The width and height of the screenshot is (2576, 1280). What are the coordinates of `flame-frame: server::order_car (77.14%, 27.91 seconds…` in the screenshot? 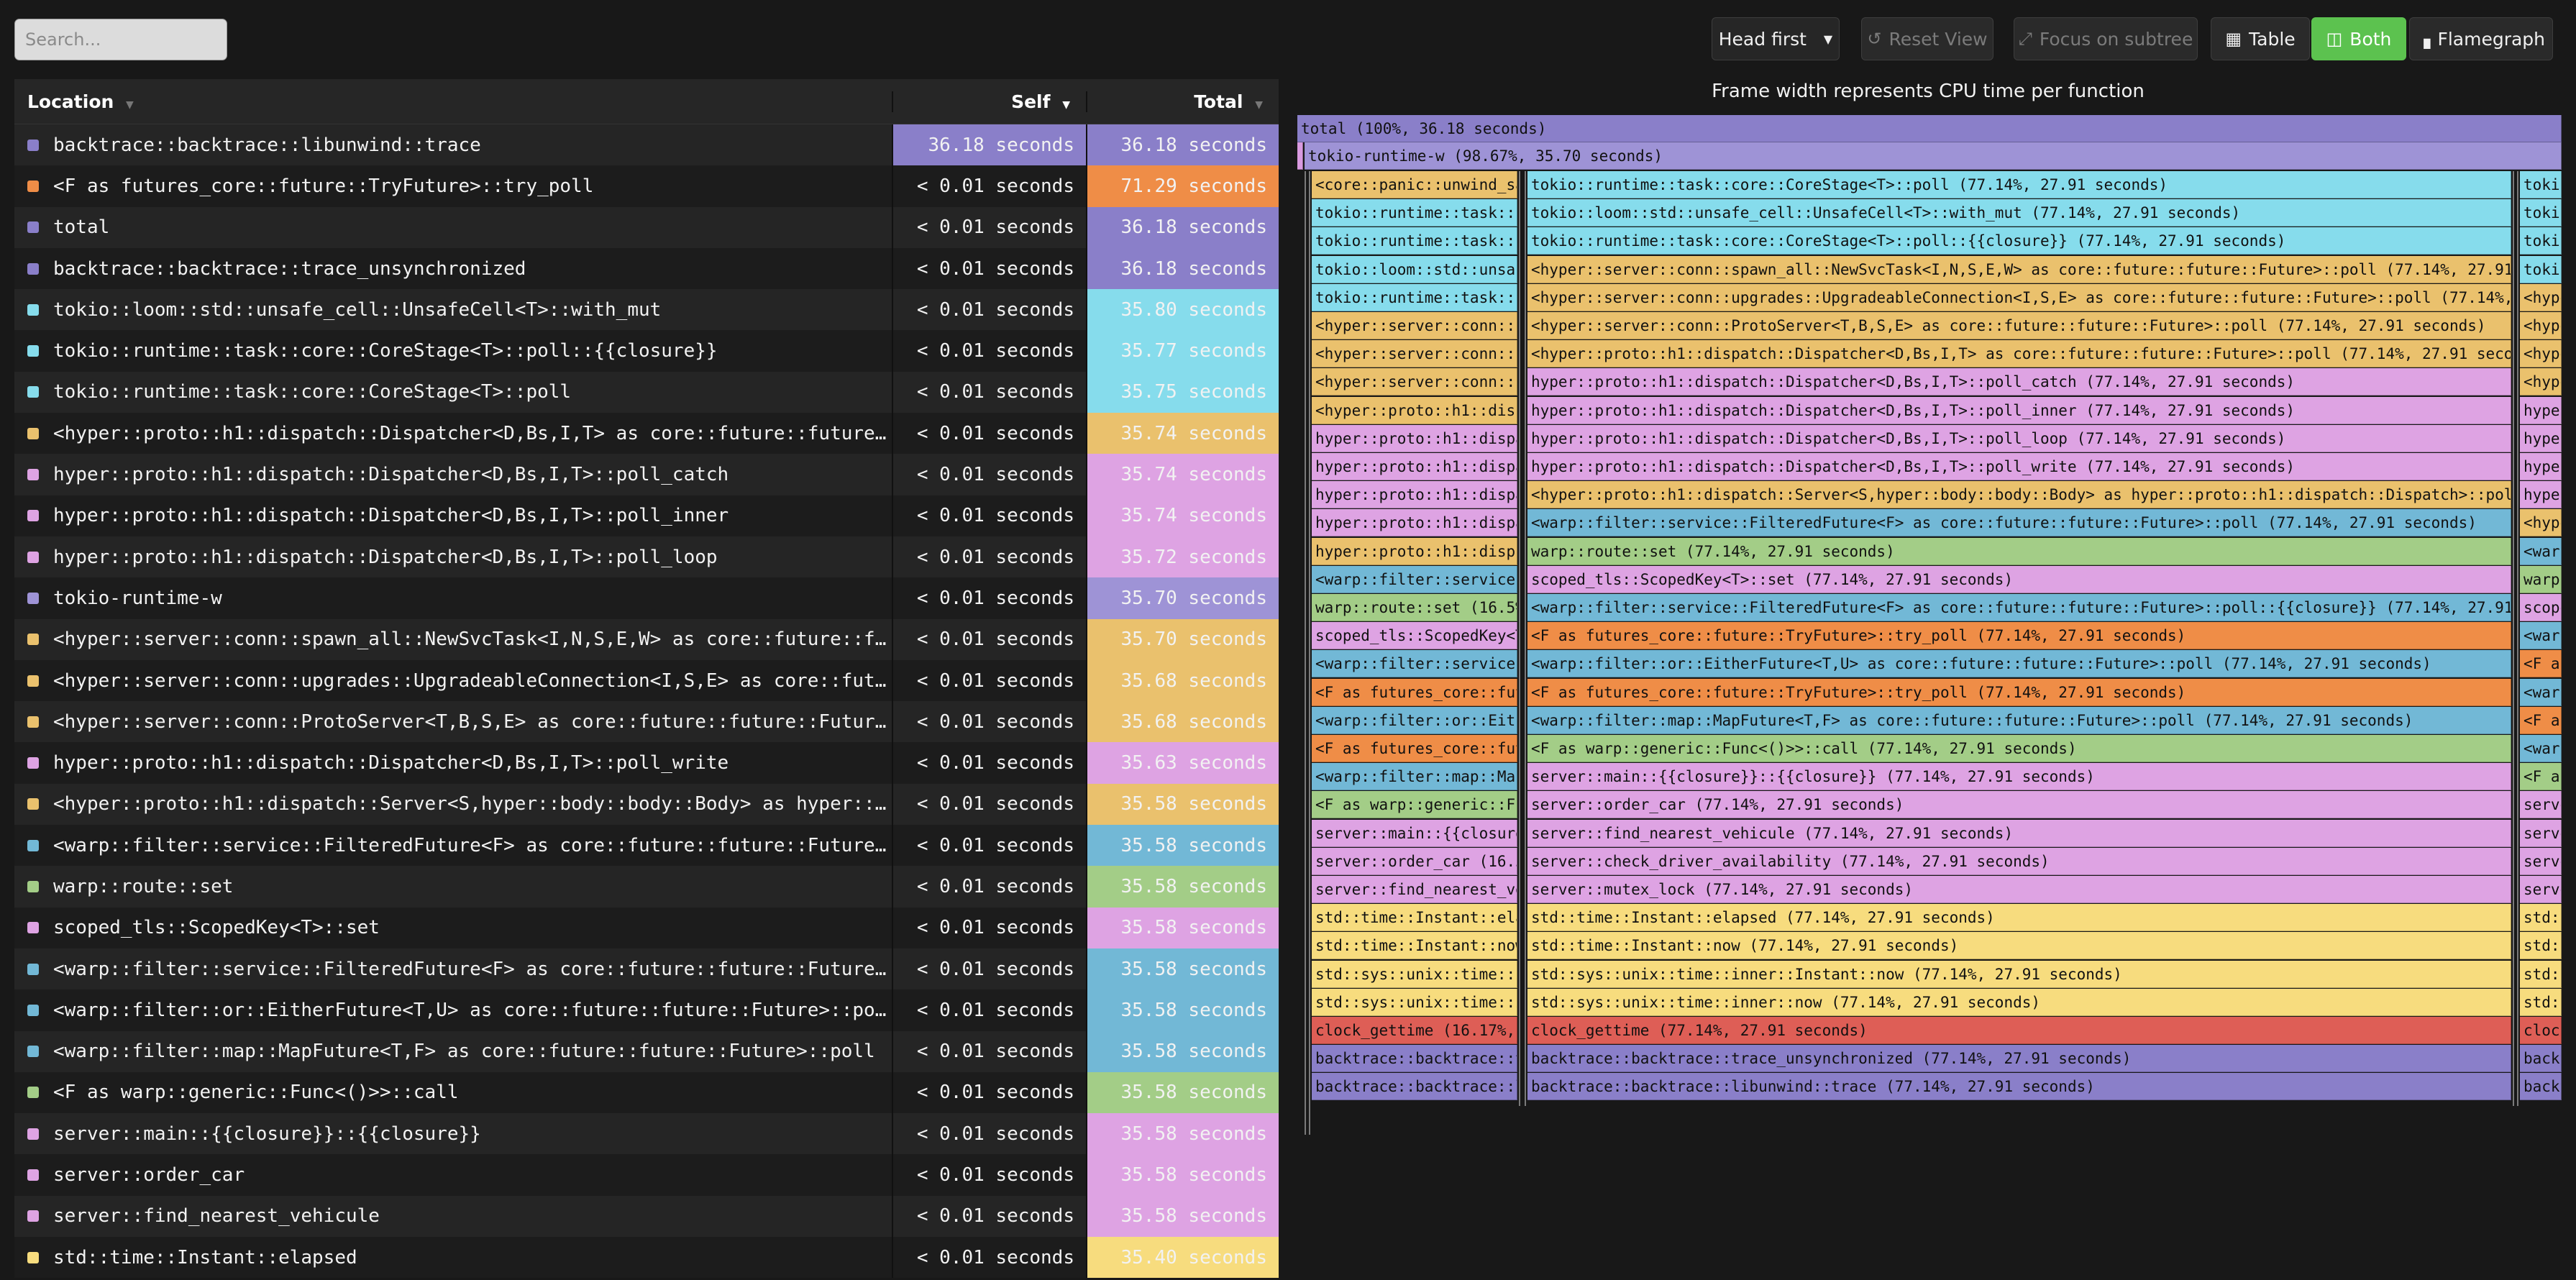 It's located at (2019, 805).